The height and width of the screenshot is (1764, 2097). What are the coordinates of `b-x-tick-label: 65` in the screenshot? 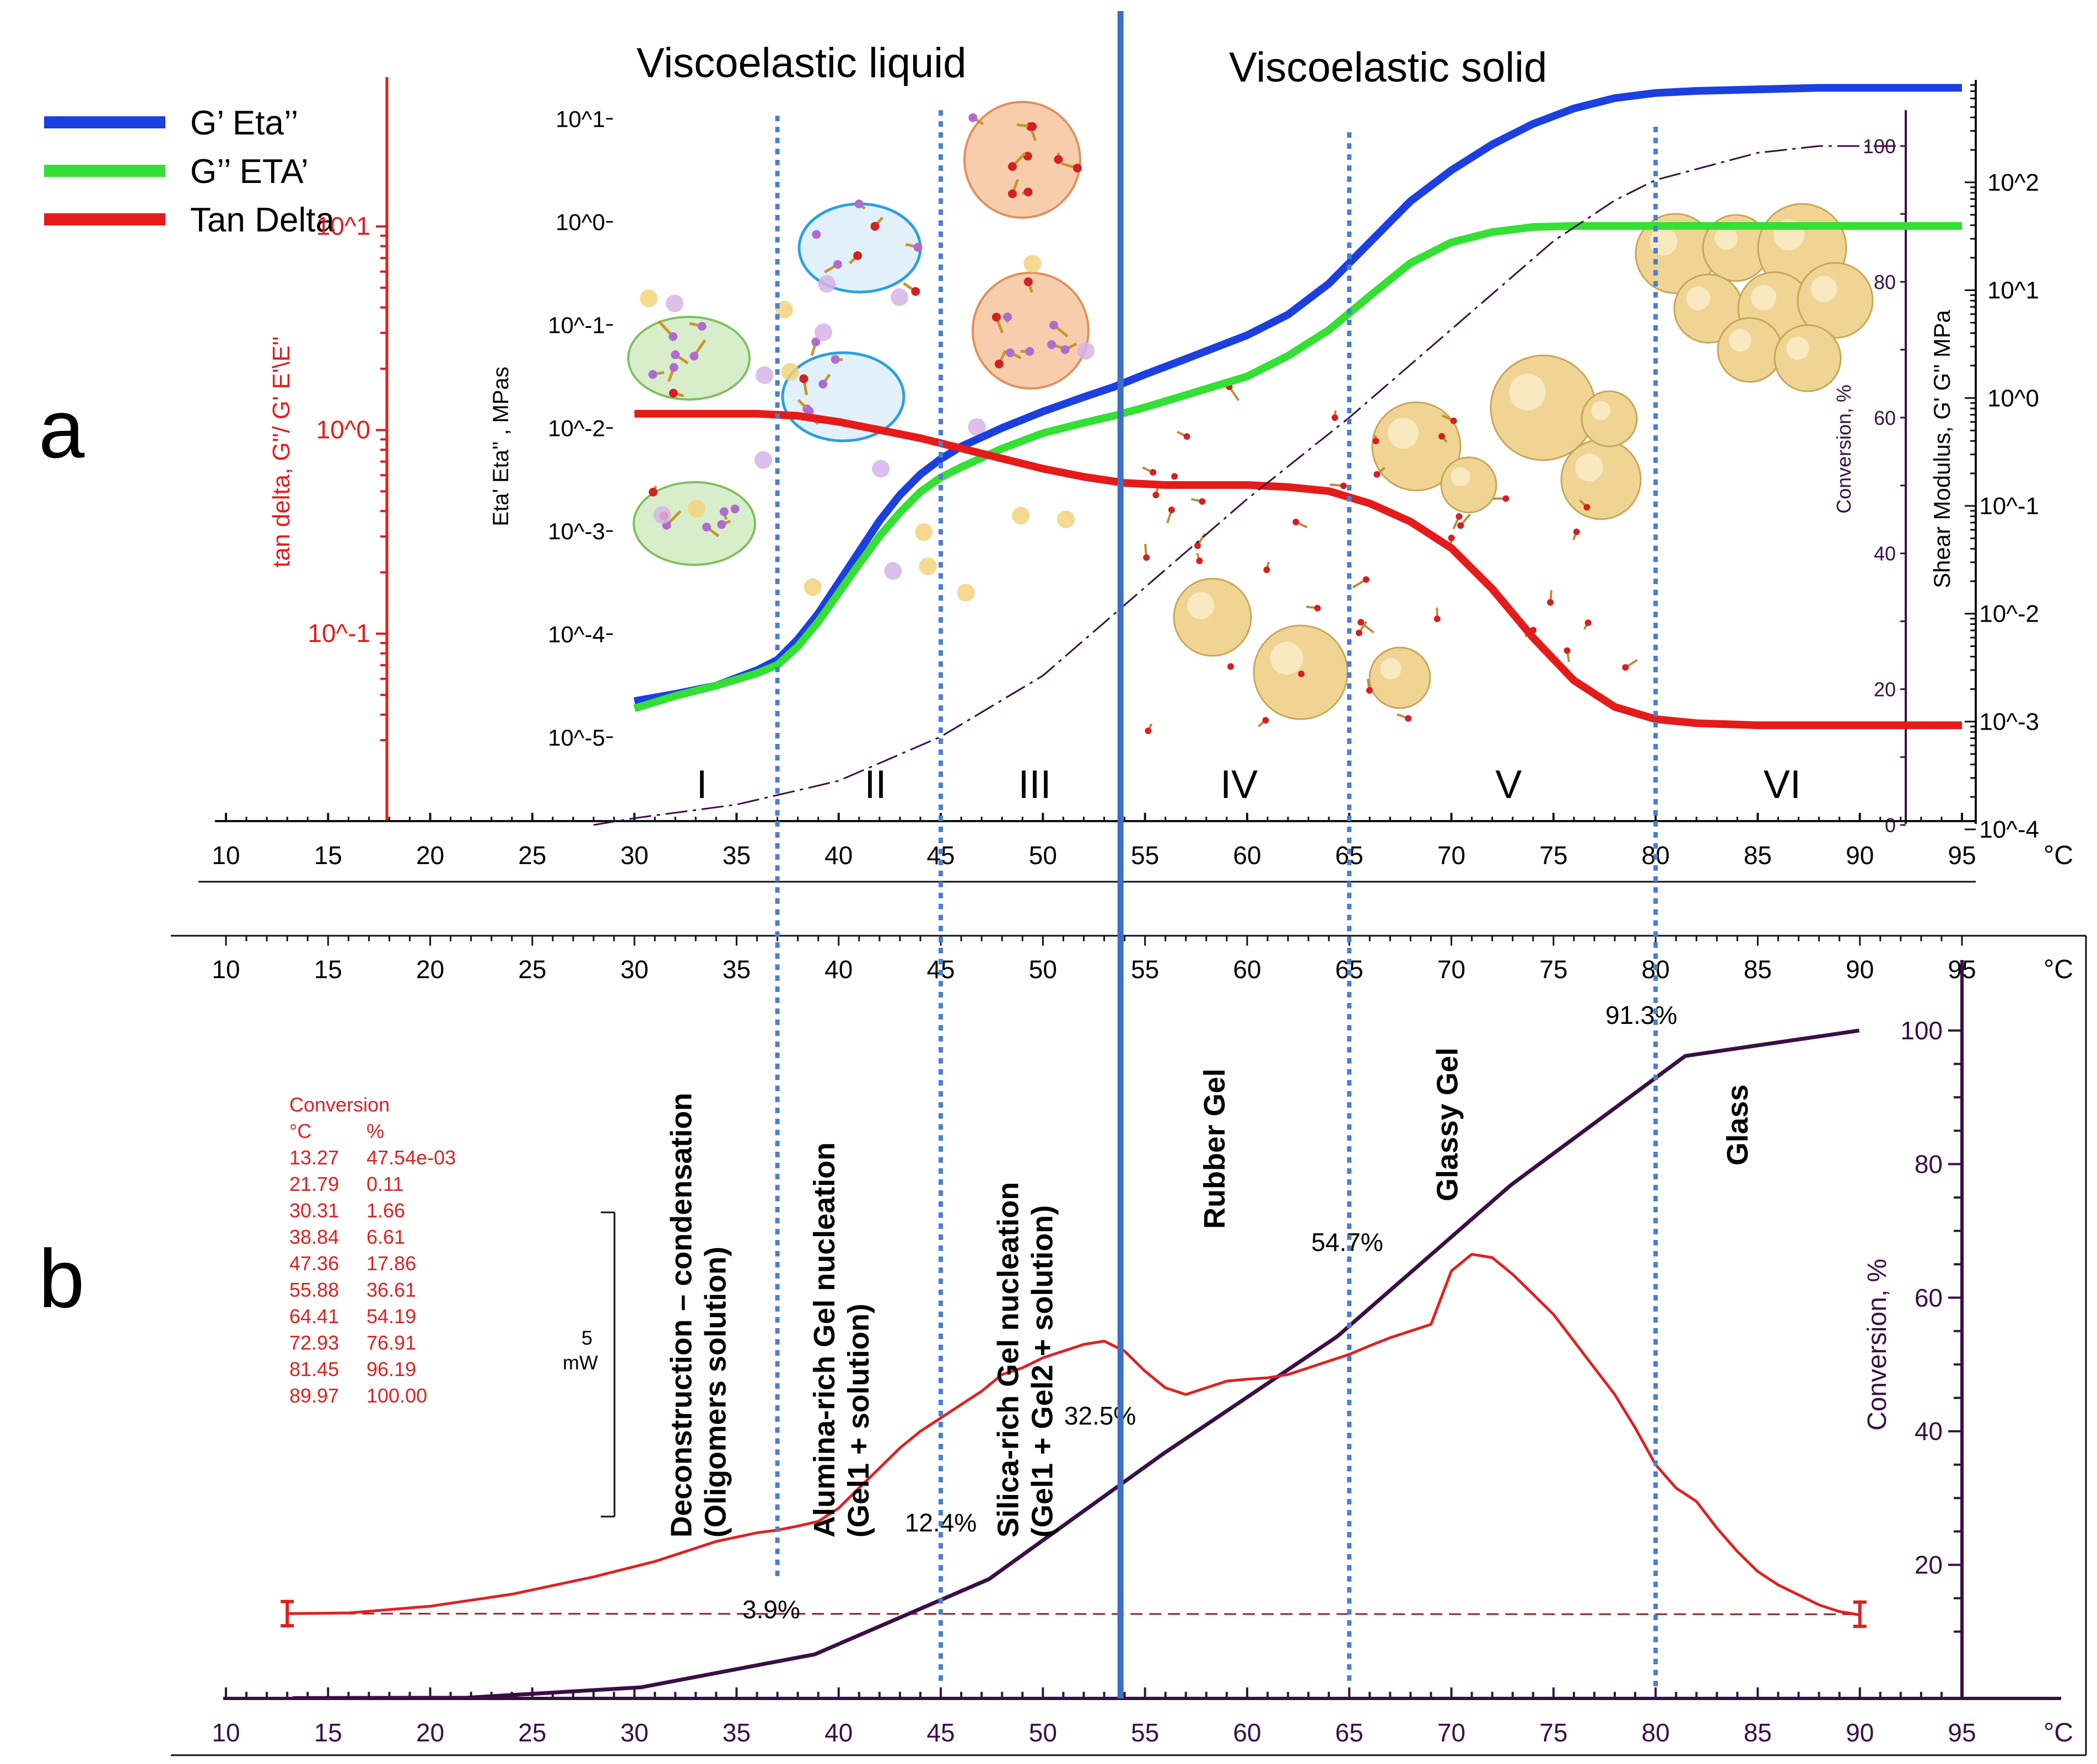 It's located at (1349, 1732).